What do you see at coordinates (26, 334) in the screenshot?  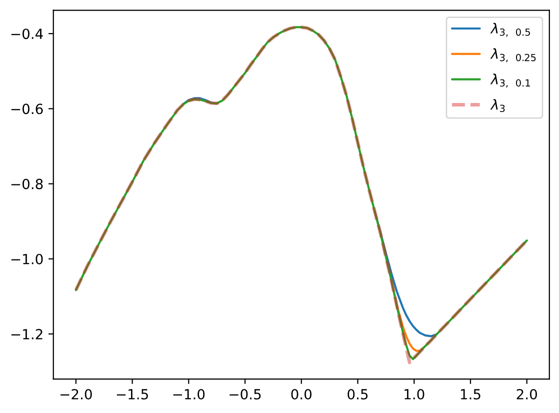 I see `y-tick-label: −1.2` at bounding box center [26, 334].